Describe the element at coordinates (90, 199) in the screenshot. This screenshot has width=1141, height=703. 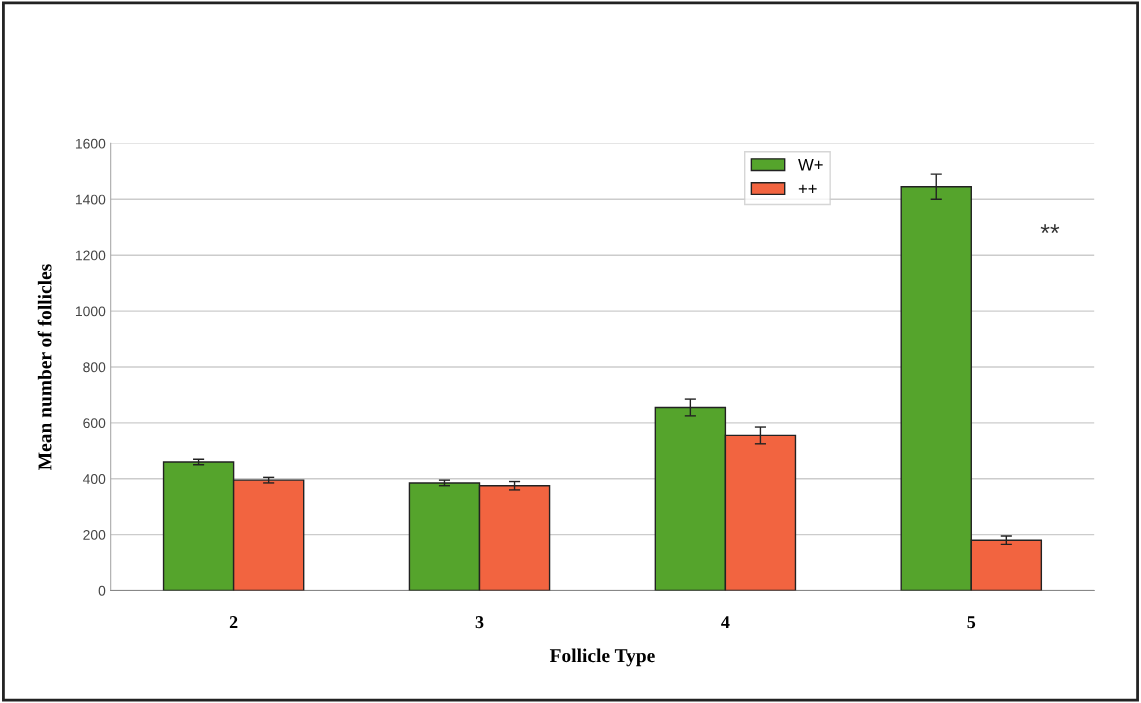
I see `y-tick-label: 1400` at that location.